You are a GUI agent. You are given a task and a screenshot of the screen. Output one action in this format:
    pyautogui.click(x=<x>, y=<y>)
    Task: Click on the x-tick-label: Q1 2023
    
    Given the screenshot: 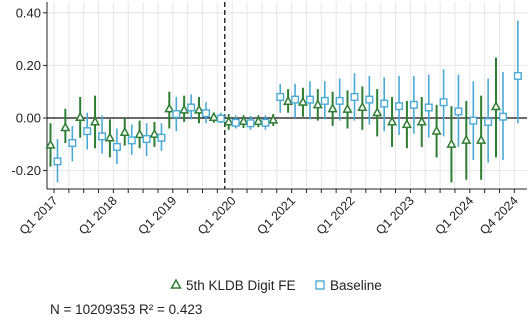 What is the action you would take?
    pyautogui.click(x=395, y=216)
    